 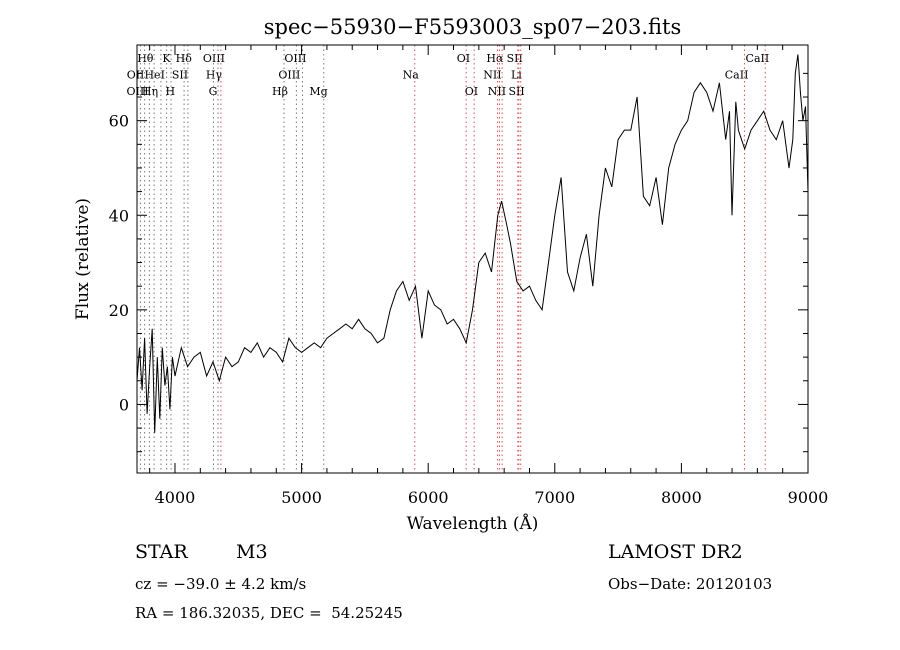 What do you see at coordinates (681, 497) in the screenshot?
I see `x-tick-label: 8000` at bounding box center [681, 497].